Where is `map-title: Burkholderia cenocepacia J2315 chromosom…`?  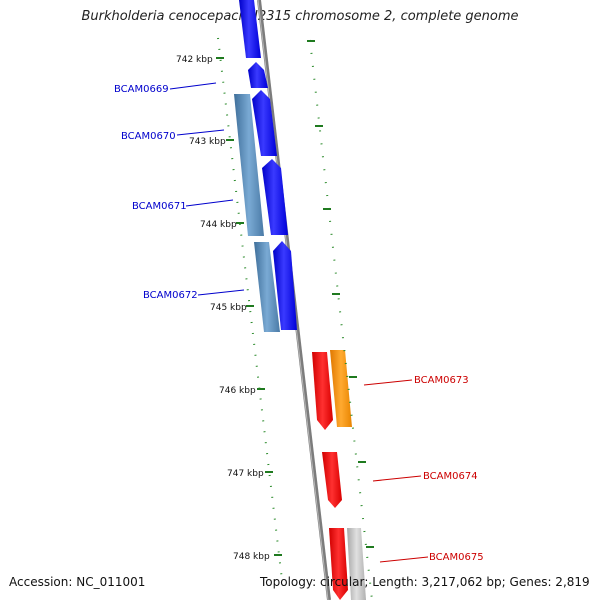
map-title: Burkholderia cenocepacia J2315 chromosom… is located at coordinates (300, 16).